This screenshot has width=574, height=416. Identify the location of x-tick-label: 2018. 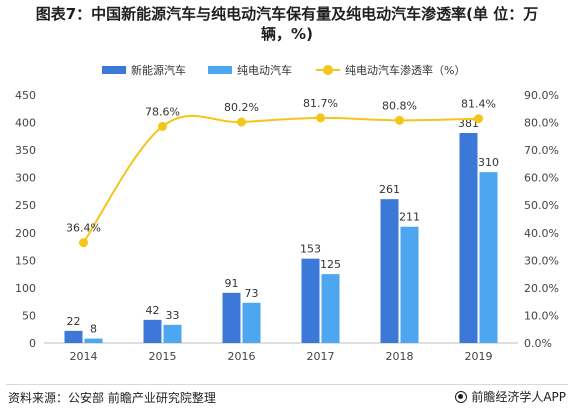
(400, 356).